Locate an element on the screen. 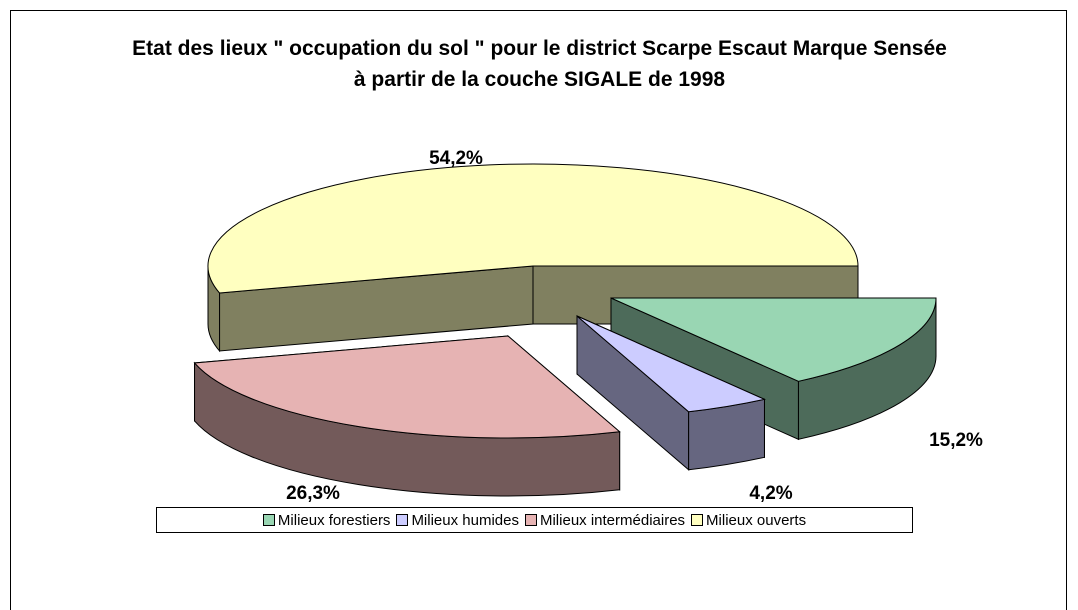 This screenshot has height=610, width=1078. legend-item: Milieux ouverts is located at coordinates (748, 520).